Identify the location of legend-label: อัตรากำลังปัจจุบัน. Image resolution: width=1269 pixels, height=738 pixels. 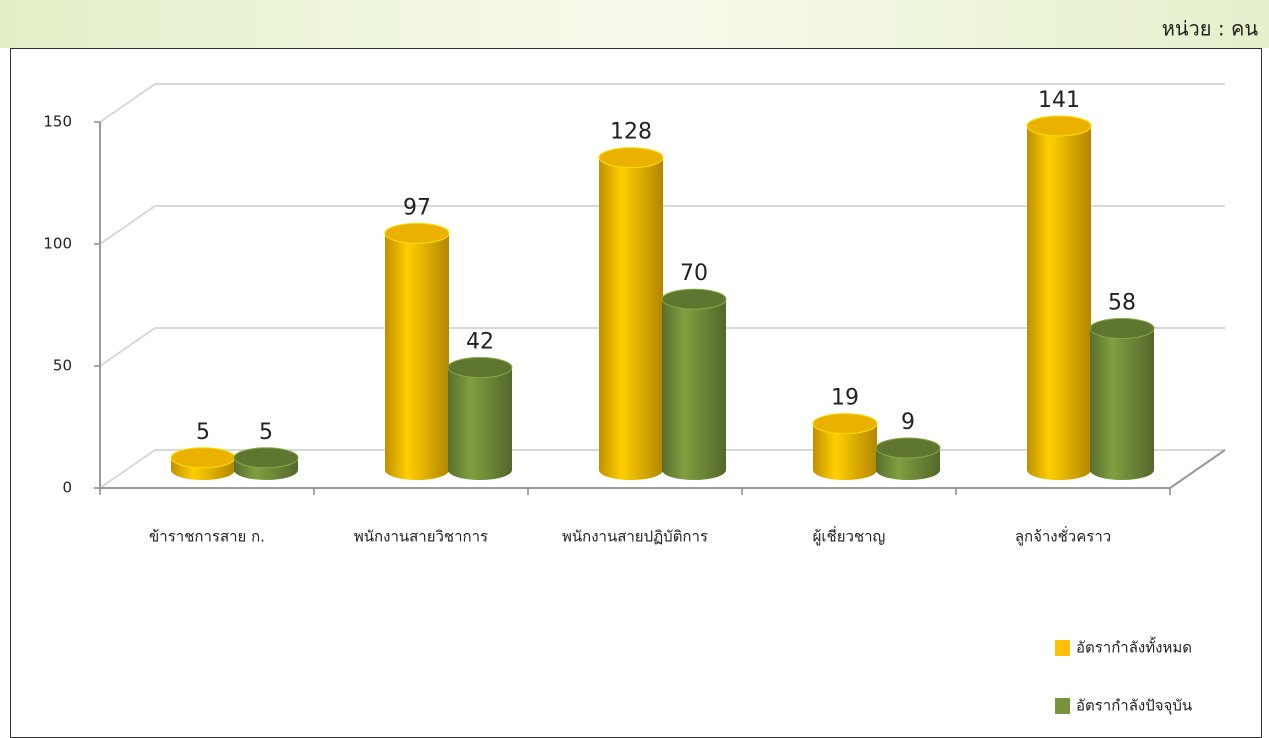
(1134, 706).